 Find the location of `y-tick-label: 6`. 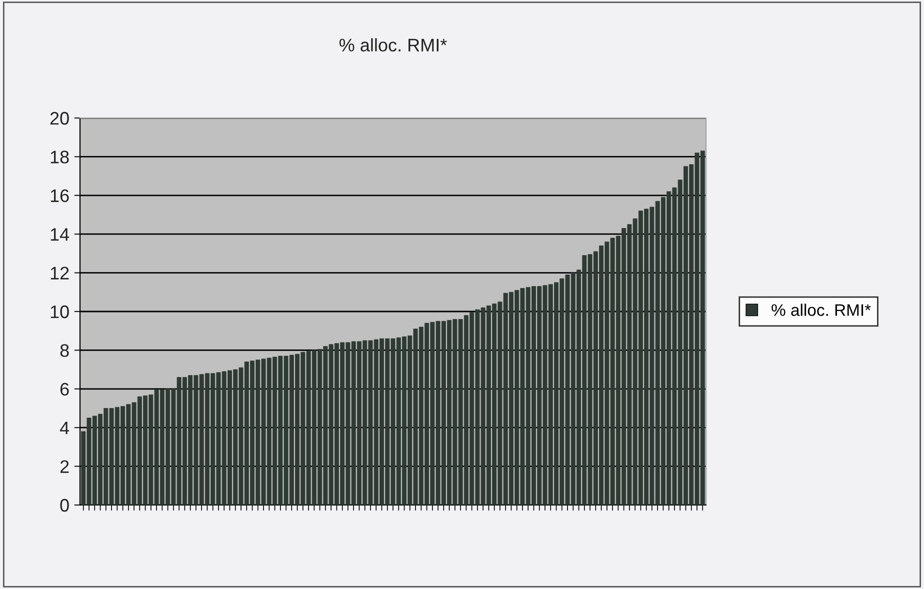

y-tick-label: 6 is located at coordinates (64, 389).